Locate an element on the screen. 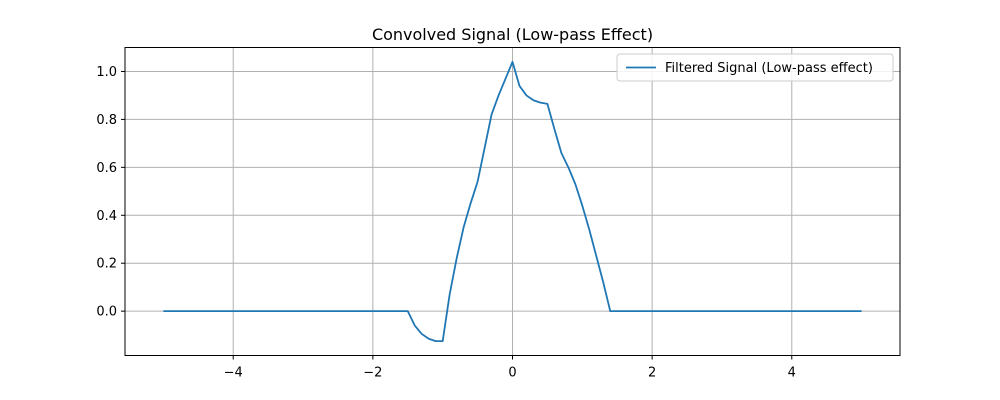 Image resolution: width=1000 pixels, height=400 pixels. chart-title: Convolved Signal (Low-pass Effect) is located at coordinates (512, 34).